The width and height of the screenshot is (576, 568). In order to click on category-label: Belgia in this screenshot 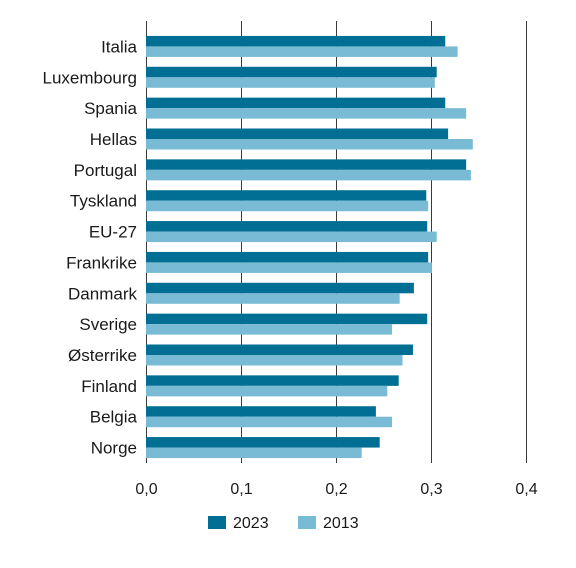, I will do `click(114, 417)`.